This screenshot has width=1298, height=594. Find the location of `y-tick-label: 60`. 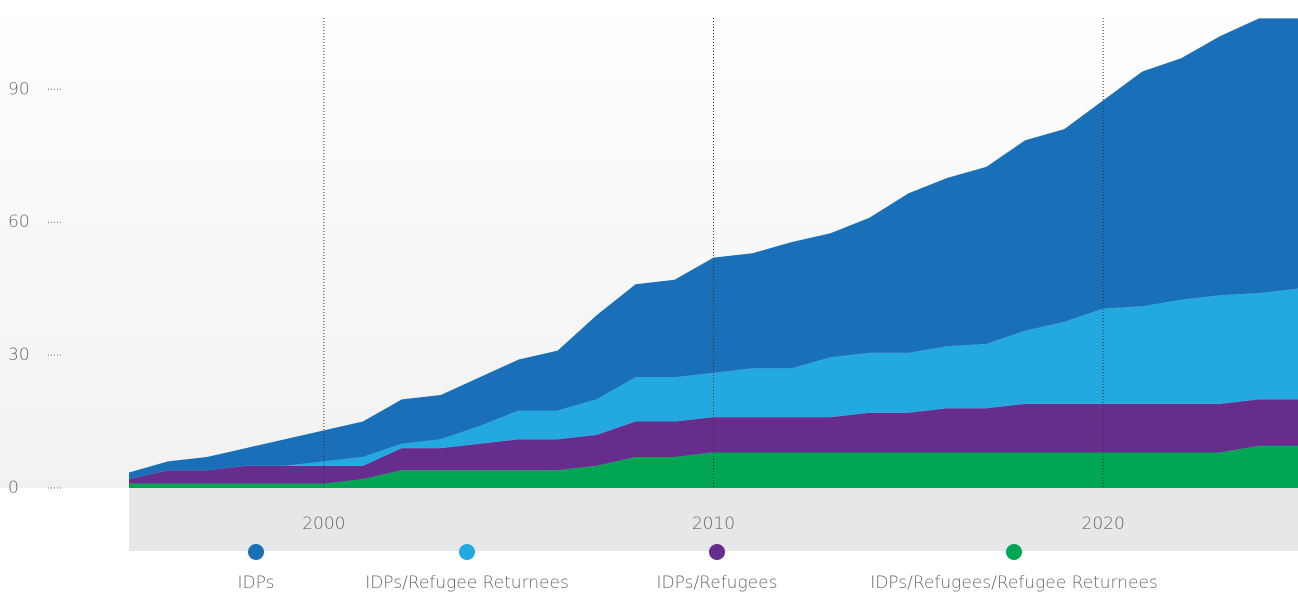

y-tick-label: 60 is located at coordinates (19, 222).